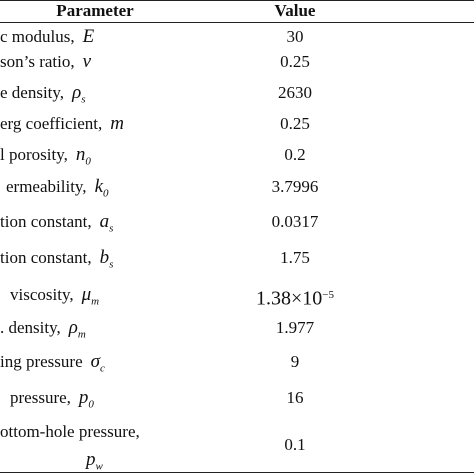 Image resolution: width=474 pixels, height=474 pixels. Describe the element at coordinates (328, 295) in the screenshot. I see `value-exponent: −5` at that location.